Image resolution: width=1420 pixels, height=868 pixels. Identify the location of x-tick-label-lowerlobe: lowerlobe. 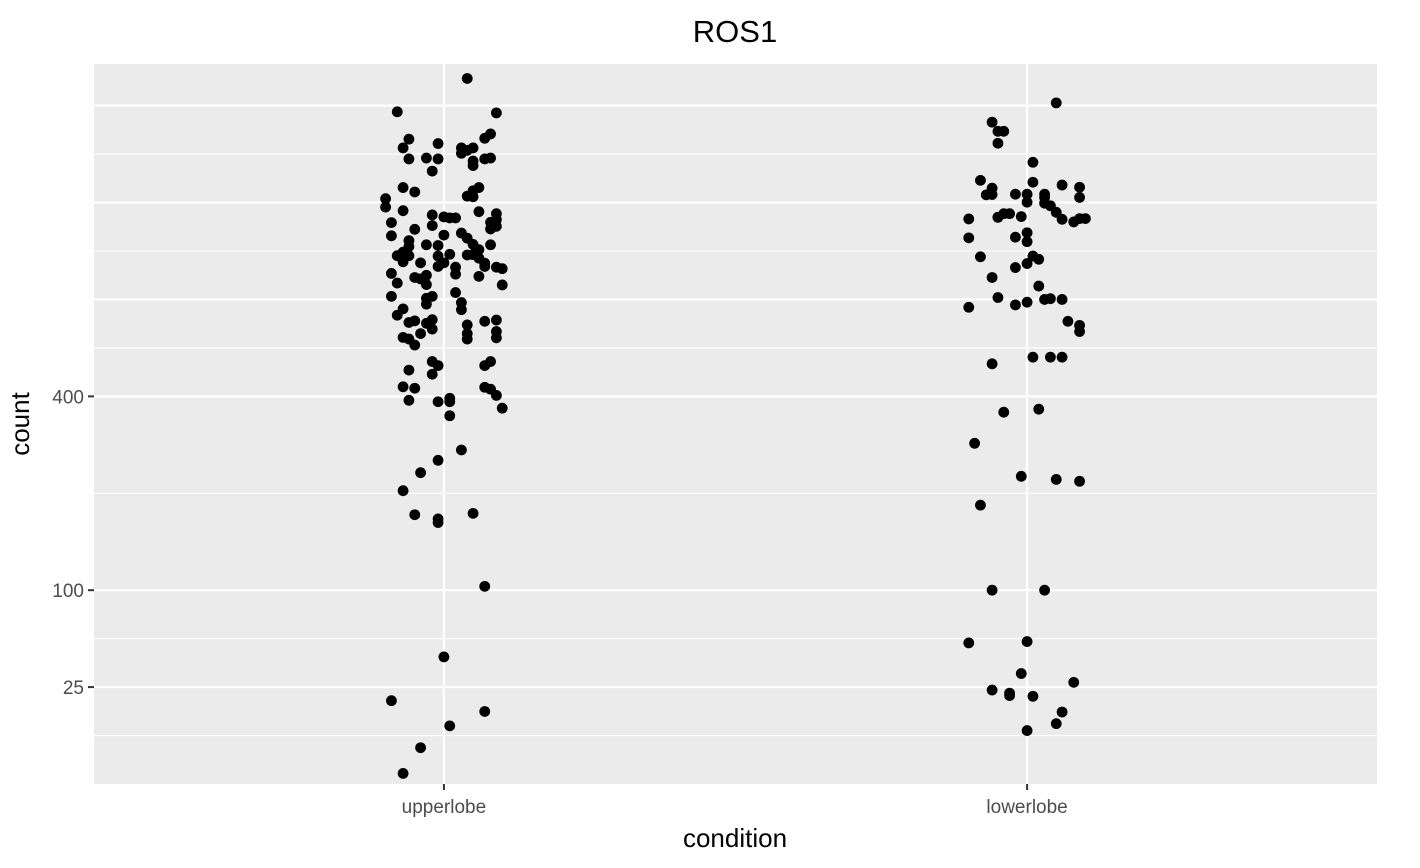
(1026, 807).